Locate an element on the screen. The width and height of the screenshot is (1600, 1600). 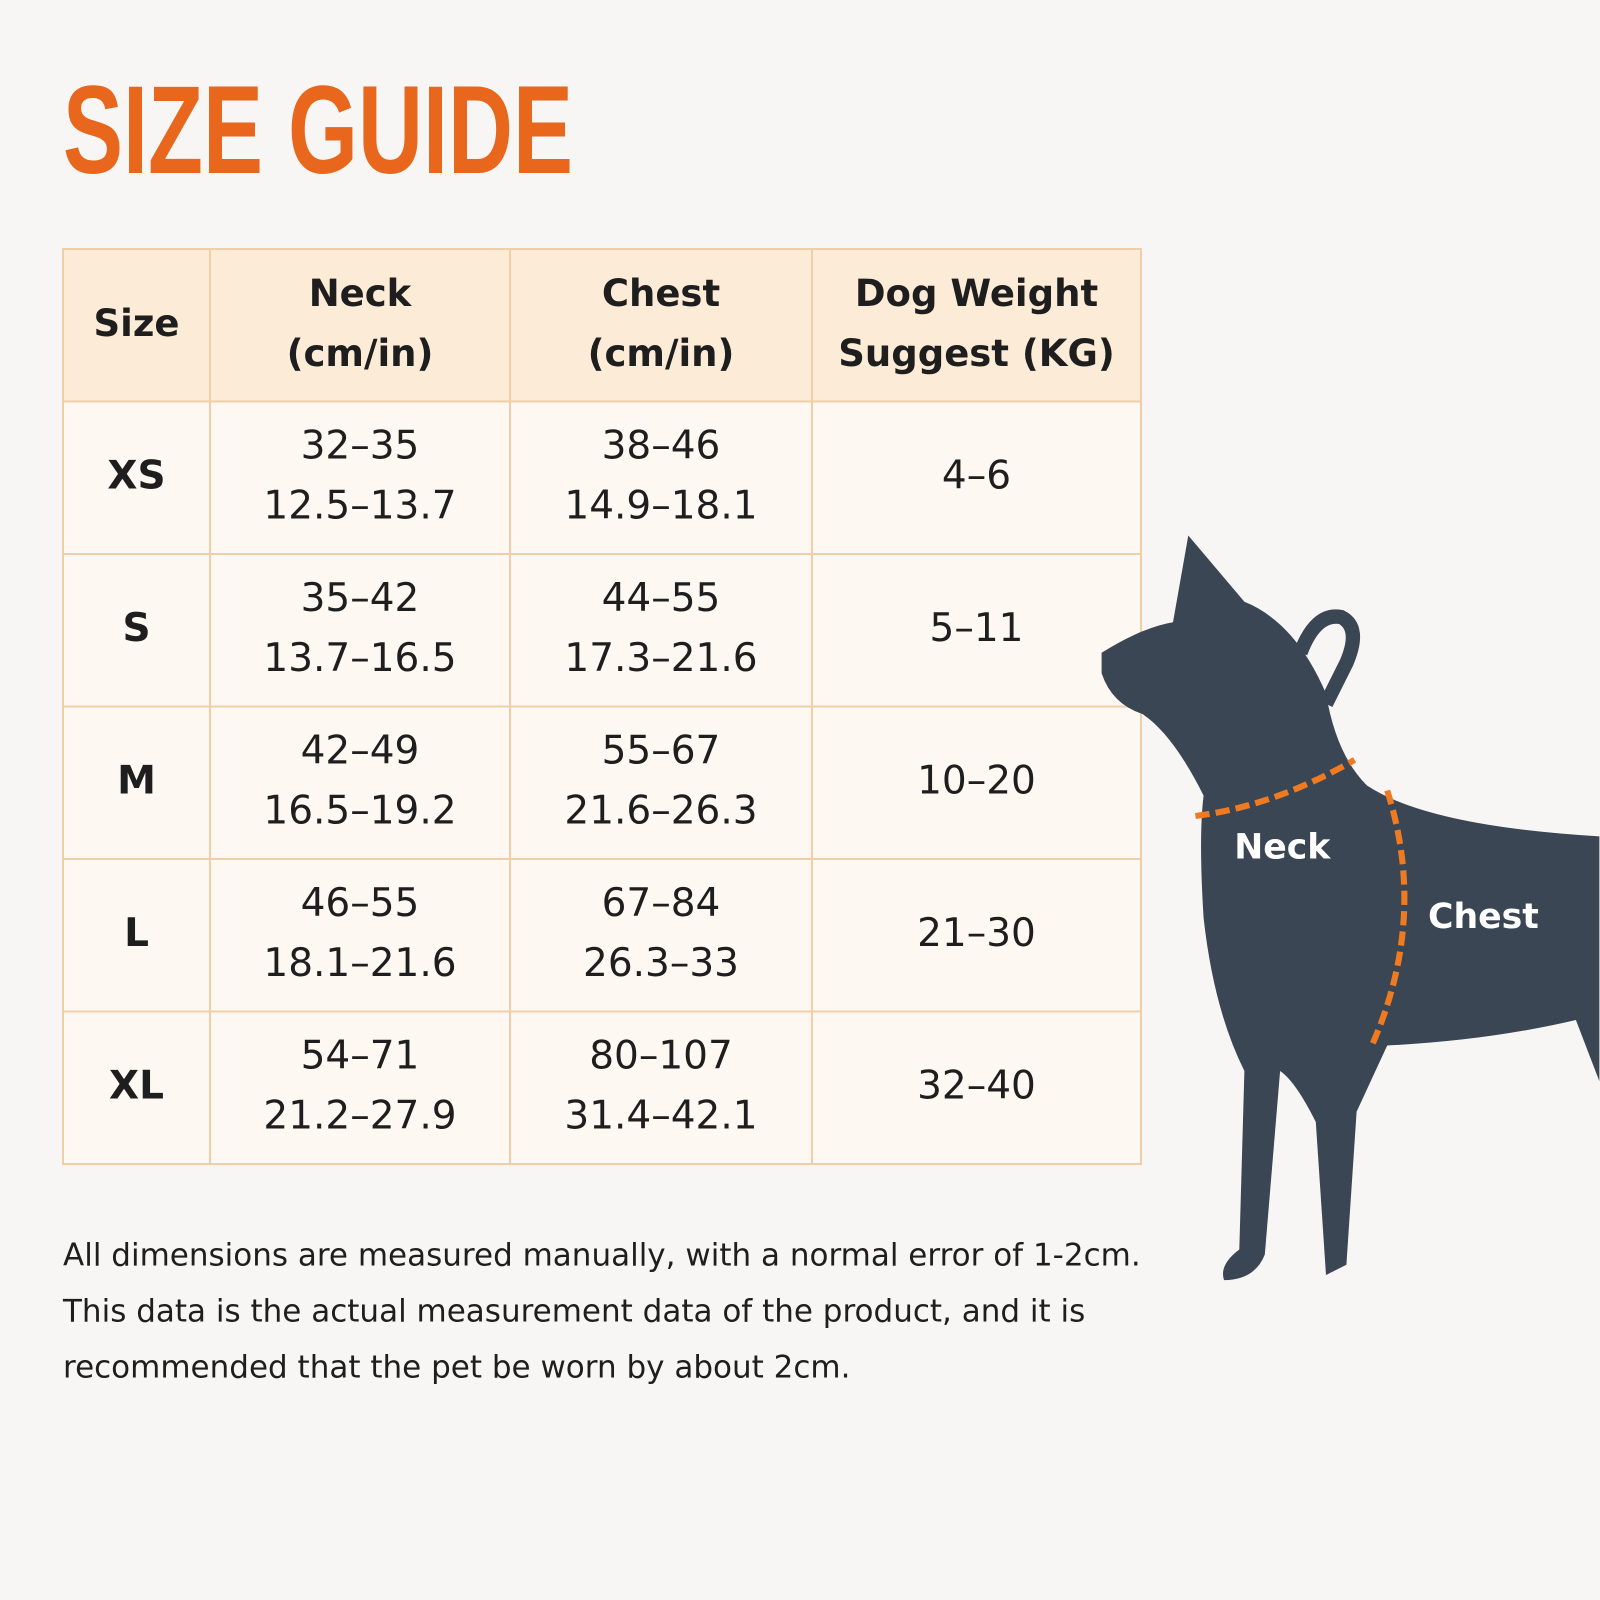
cell-text: 18.1–21.6 is located at coordinates (359, 963).